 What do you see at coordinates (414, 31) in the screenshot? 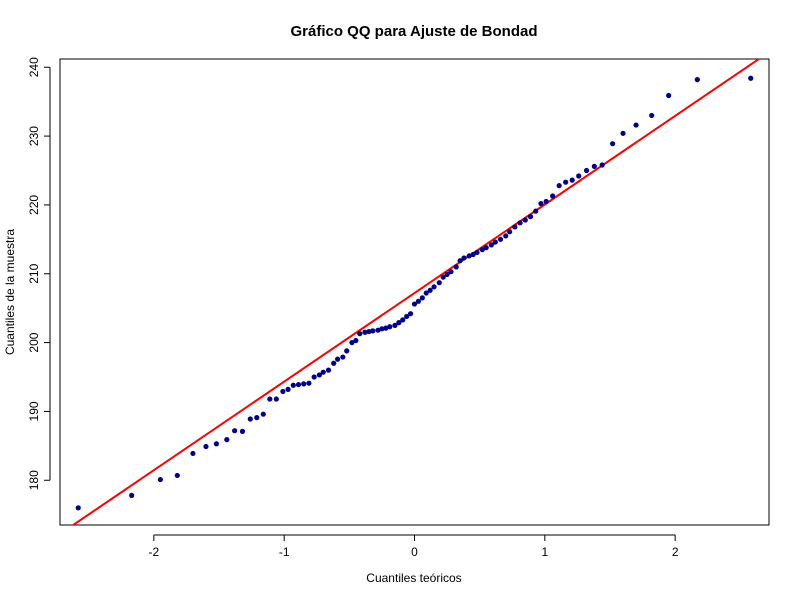
I see `chart-title: Gráfico QQ para Ajuste de Bondad` at bounding box center [414, 31].